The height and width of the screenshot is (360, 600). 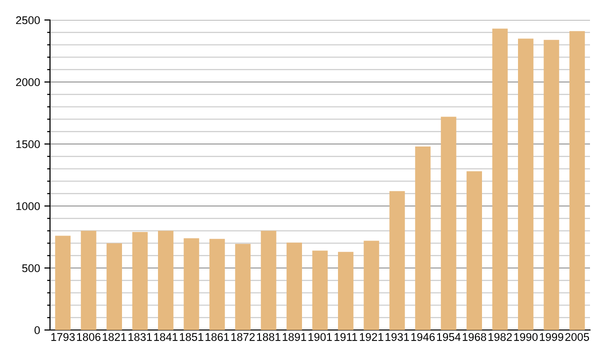 What do you see at coordinates (577, 337) in the screenshot?
I see `x-tick-label: 2005` at bounding box center [577, 337].